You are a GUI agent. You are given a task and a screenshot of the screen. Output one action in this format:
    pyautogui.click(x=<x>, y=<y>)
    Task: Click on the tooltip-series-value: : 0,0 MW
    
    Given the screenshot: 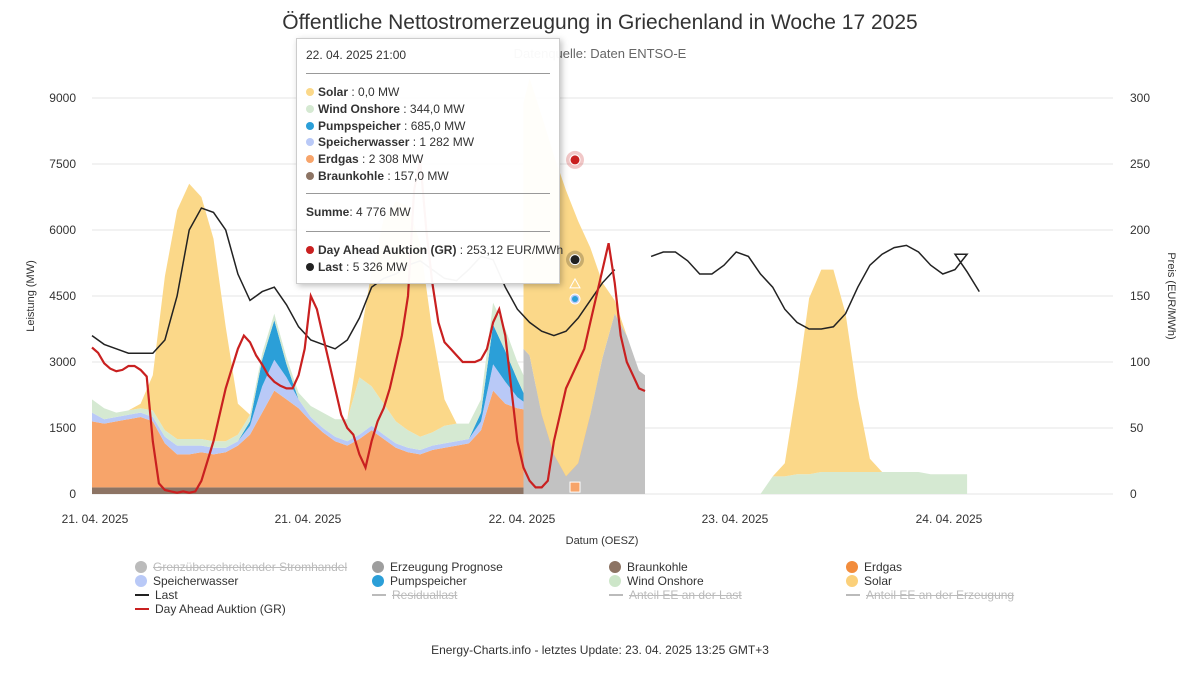 What is the action you would take?
    pyautogui.click(x=374, y=92)
    